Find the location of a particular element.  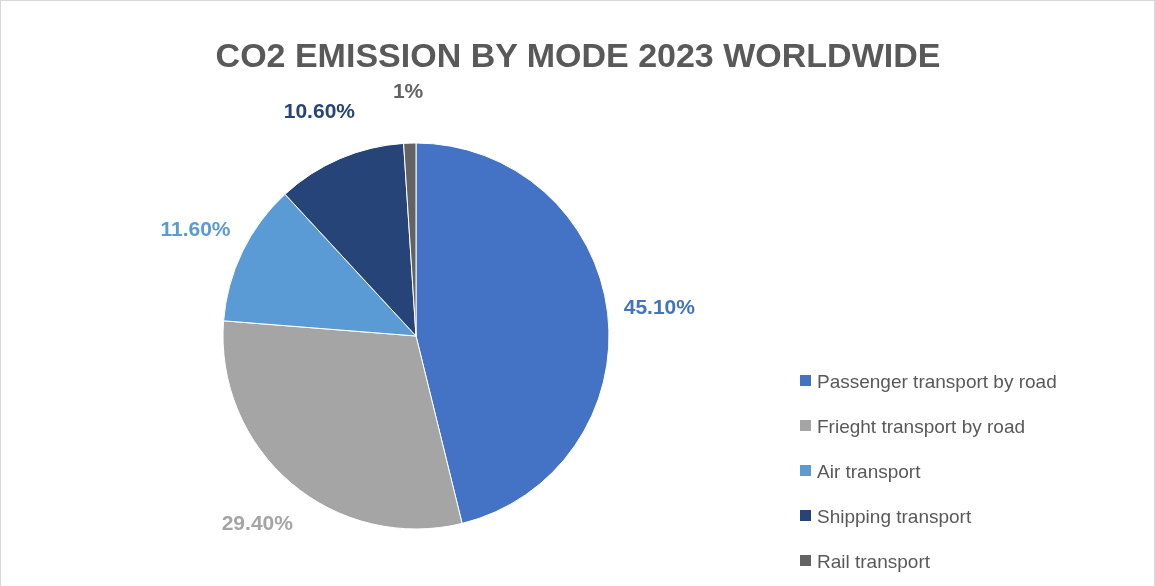

legend-label: Rail transport is located at coordinates (874, 561).